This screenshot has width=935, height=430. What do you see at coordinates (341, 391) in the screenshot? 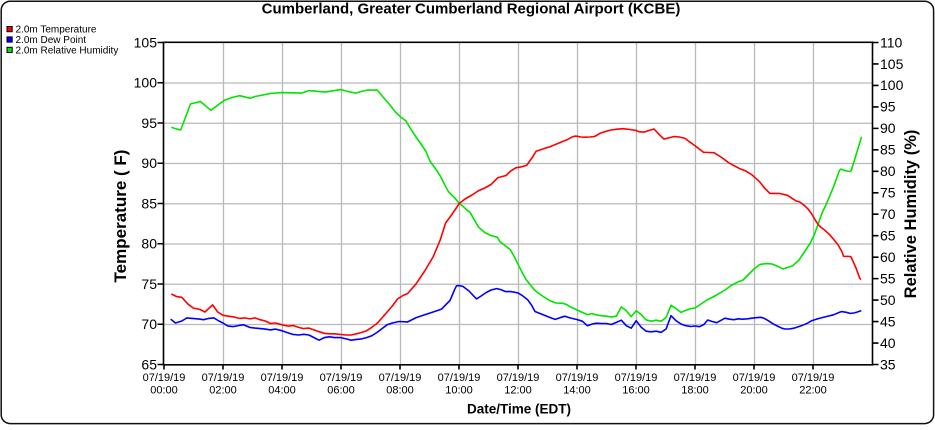
I see `svg-text: 06:00` at bounding box center [341, 391].